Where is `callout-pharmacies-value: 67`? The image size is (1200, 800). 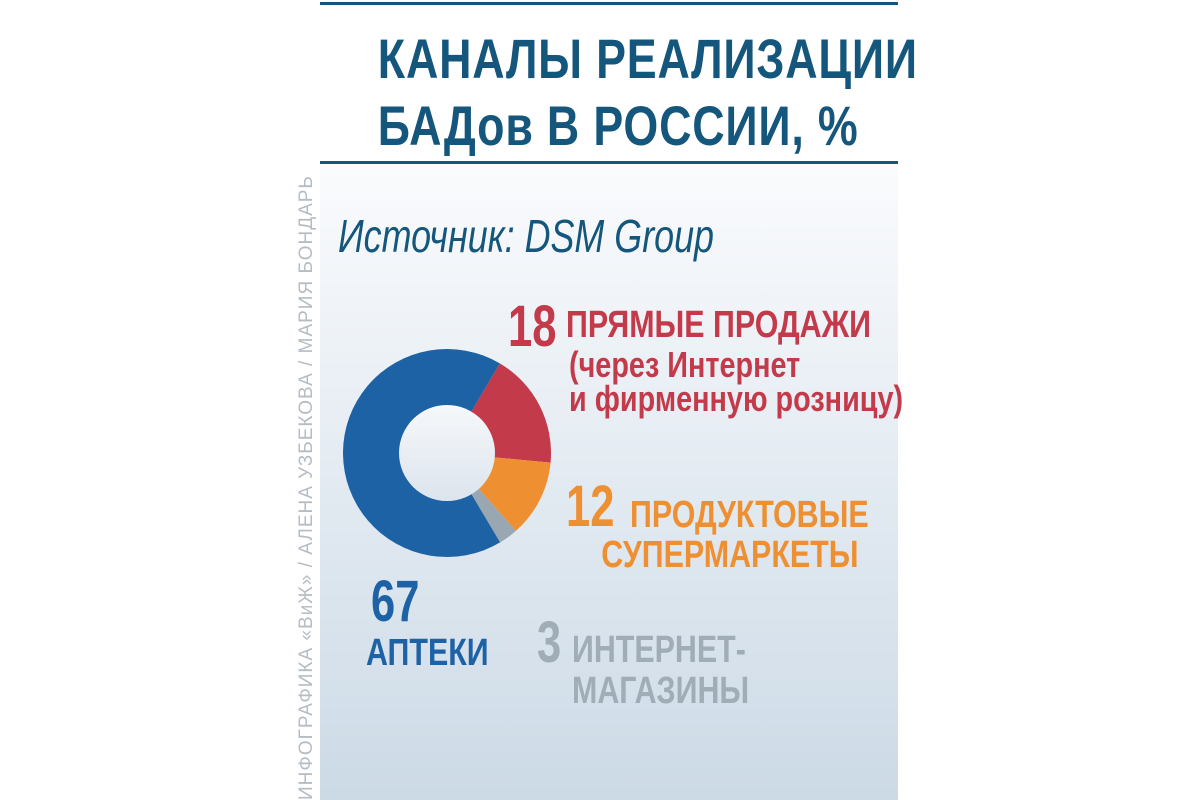 callout-pharmacies-value: 67 is located at coordinates (395, 601).